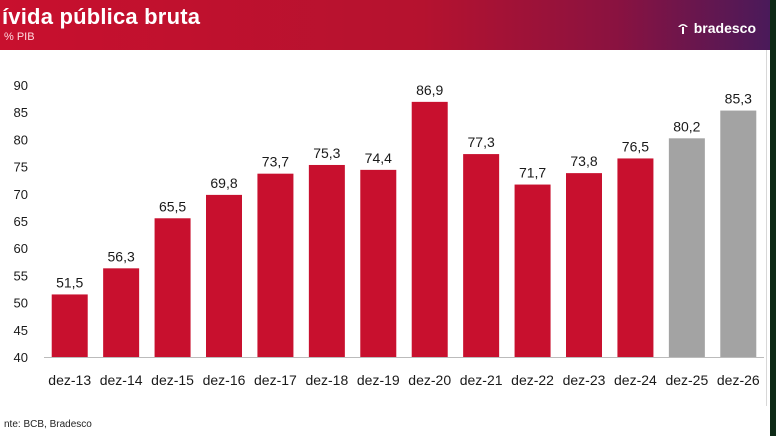 Image resolution: width=776 pixels, height=436 pixels. What do you see at coordinates (21, 112) in the screenshot?
I see `y-tick-label: 85` at bounding box center [21, 112].